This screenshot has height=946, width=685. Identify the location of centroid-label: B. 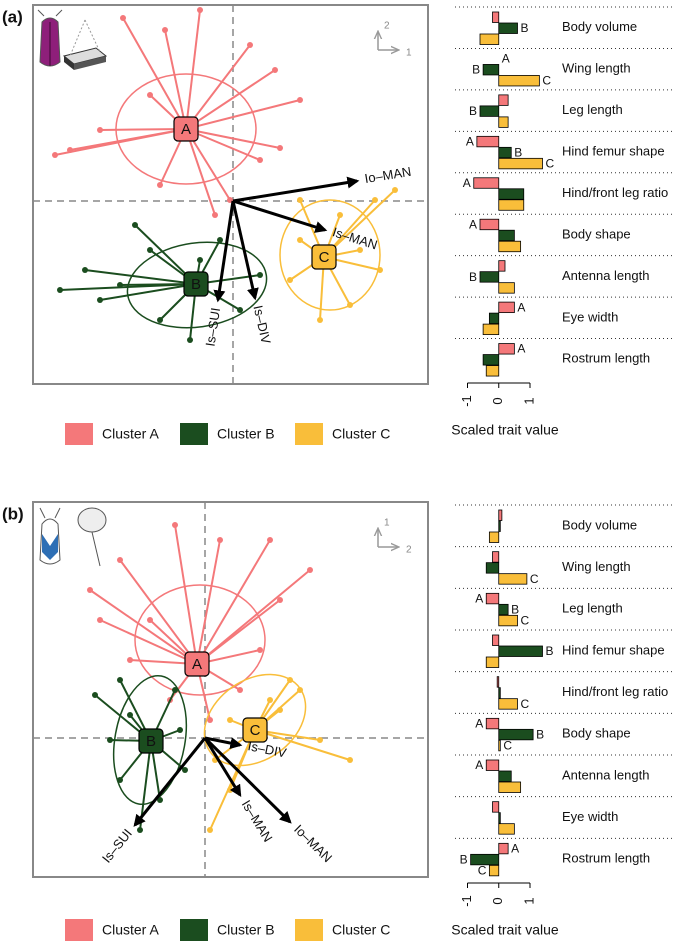
(196, 284).